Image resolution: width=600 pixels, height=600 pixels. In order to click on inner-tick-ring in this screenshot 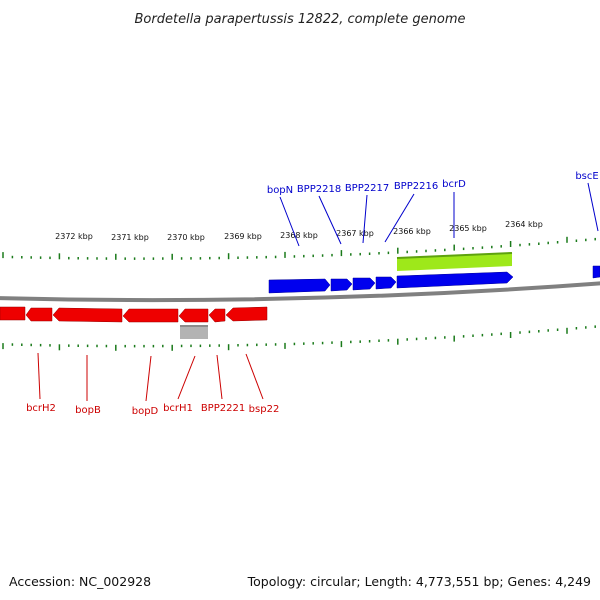, I will do `click(299, 338)`.